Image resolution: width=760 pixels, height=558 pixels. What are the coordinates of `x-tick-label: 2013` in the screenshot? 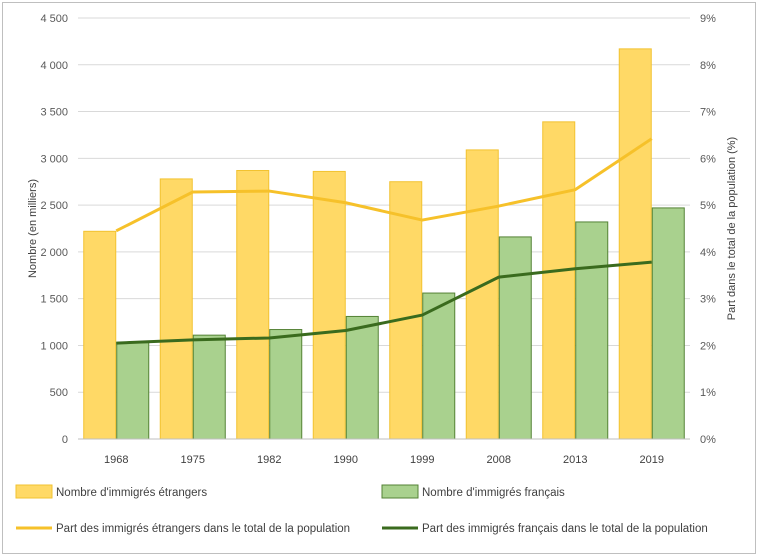 It's located at (575, 460).